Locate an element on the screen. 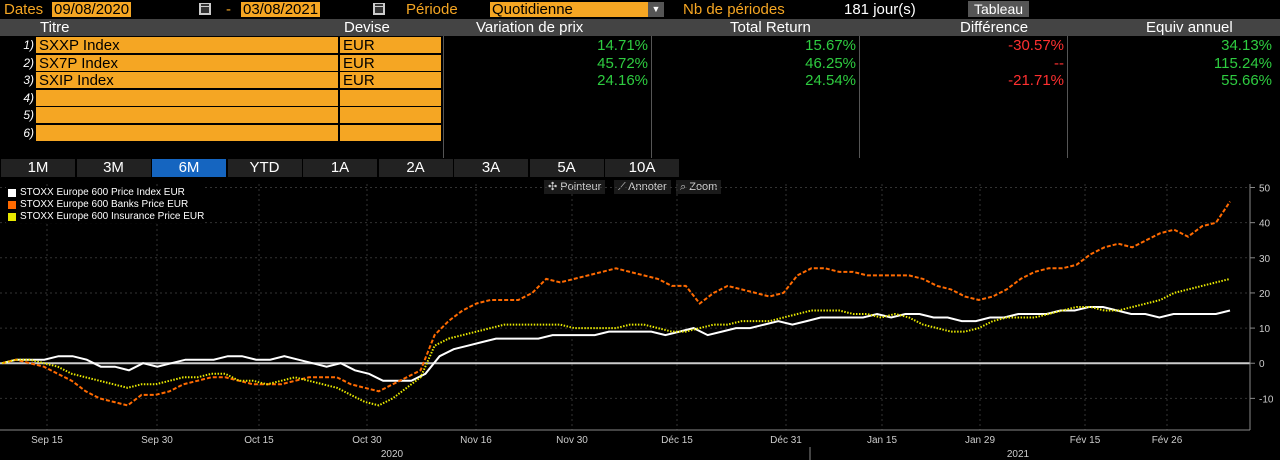 The image size is (1280, 460). col-header-currency: Devise is located at coordinates (367, 27).